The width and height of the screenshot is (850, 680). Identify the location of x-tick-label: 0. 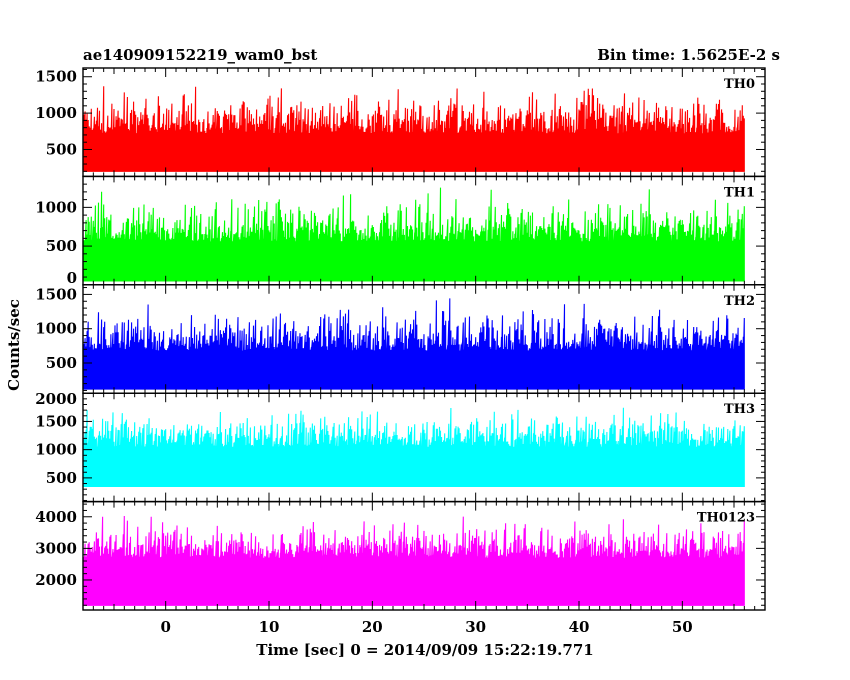
(165, 627).